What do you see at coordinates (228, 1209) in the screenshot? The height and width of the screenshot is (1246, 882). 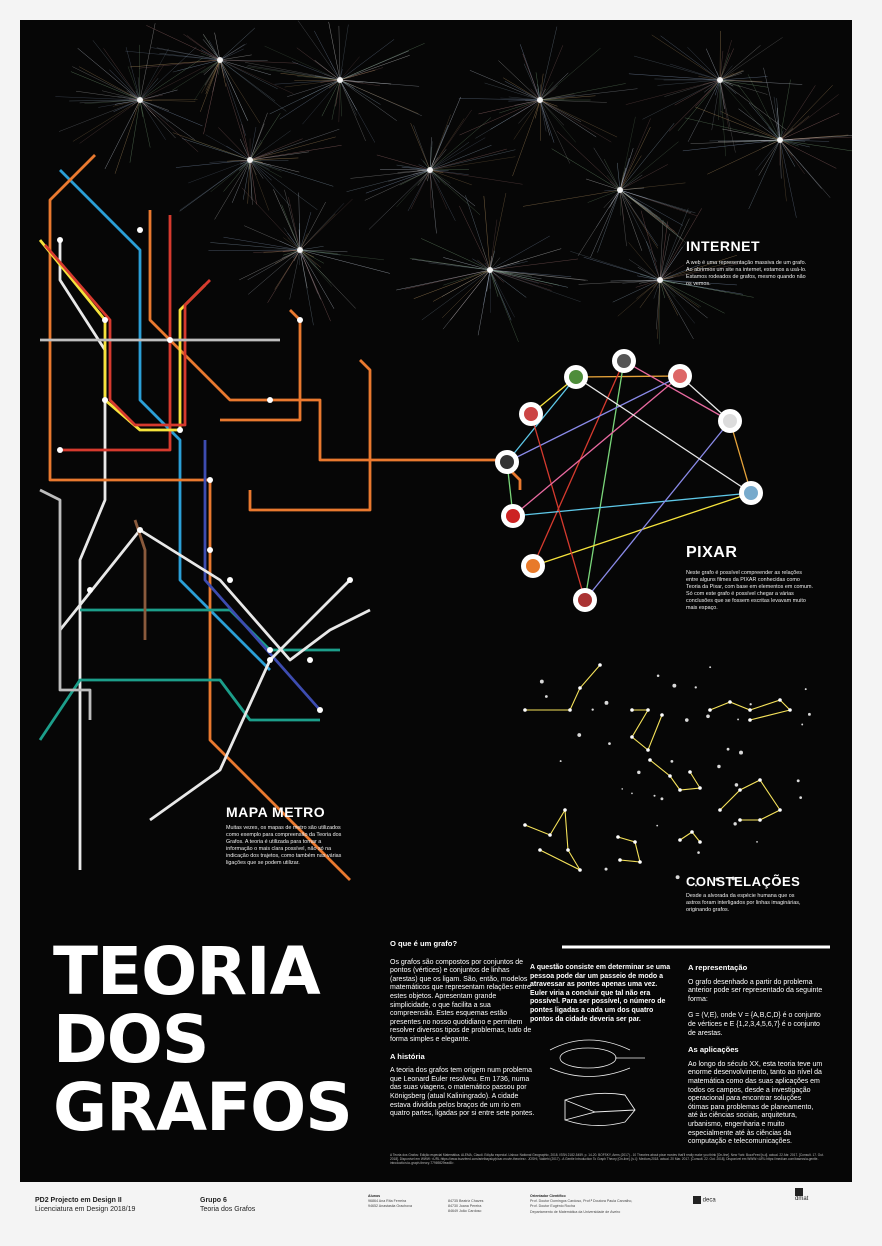 I see `group-topic: Teoria dos Grafos` at bounding box center [228, 1209].